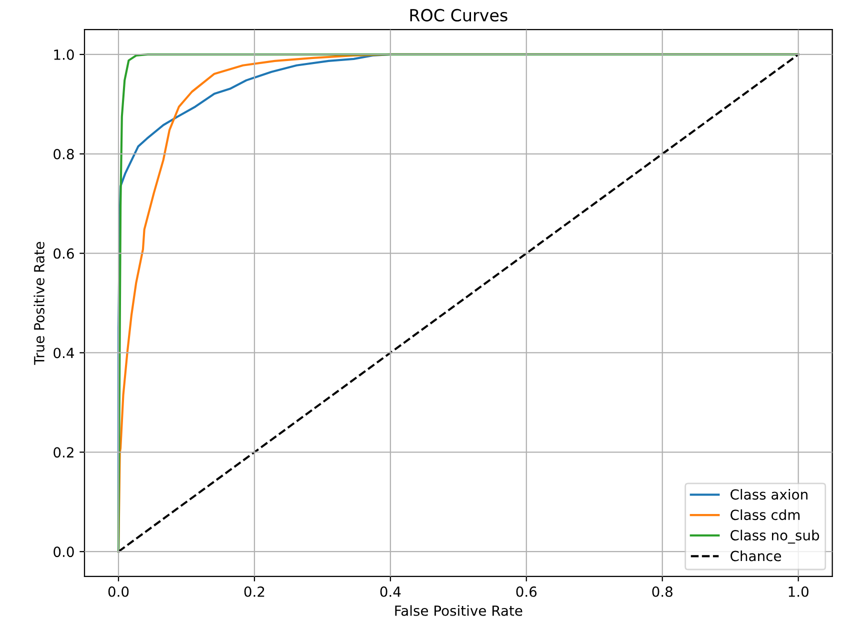 The width and height of the screenshot is (845, 630). What do you see at coordinates (39, 303) in the screenshot?
I see `y-axis-title: True Positive Rate` at bounding box center [39, 303].